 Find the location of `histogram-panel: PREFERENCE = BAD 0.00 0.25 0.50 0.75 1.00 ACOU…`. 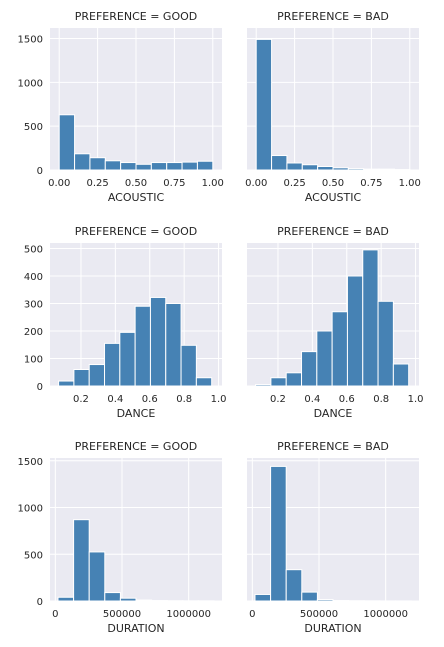

histogram-panel: PREFERENCE = BAD 0.00 0.25 0.50 0.75 1.00 ACOU… is located at coordinates (333, 107).